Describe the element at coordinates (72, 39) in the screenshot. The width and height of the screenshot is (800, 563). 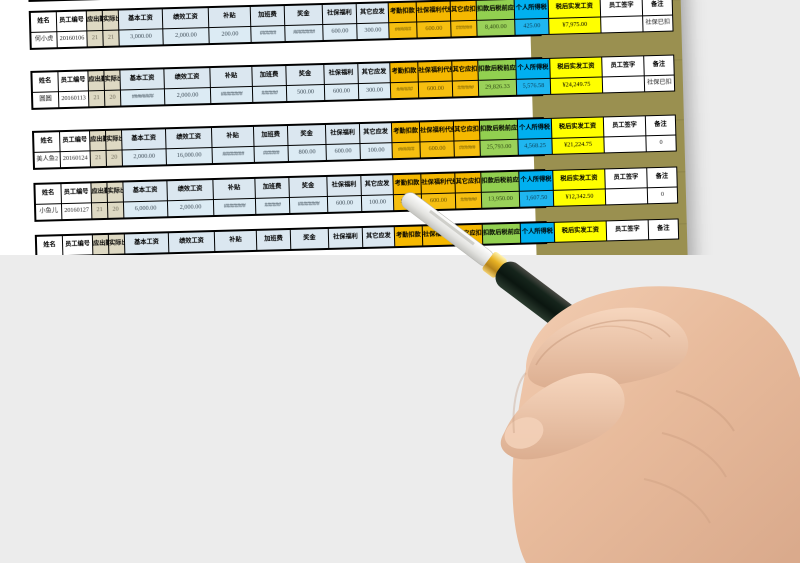
I see `cell-employee-id: 20160106` at that location.